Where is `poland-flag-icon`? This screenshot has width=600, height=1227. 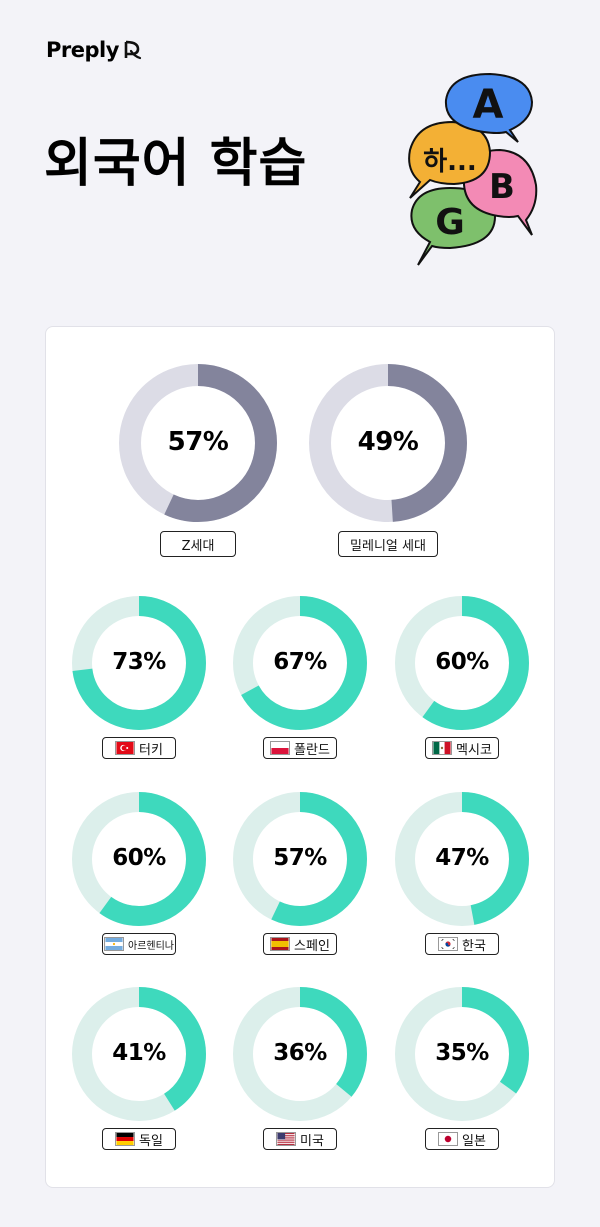
poland-flag-icon is located at coordinates (280, 748).